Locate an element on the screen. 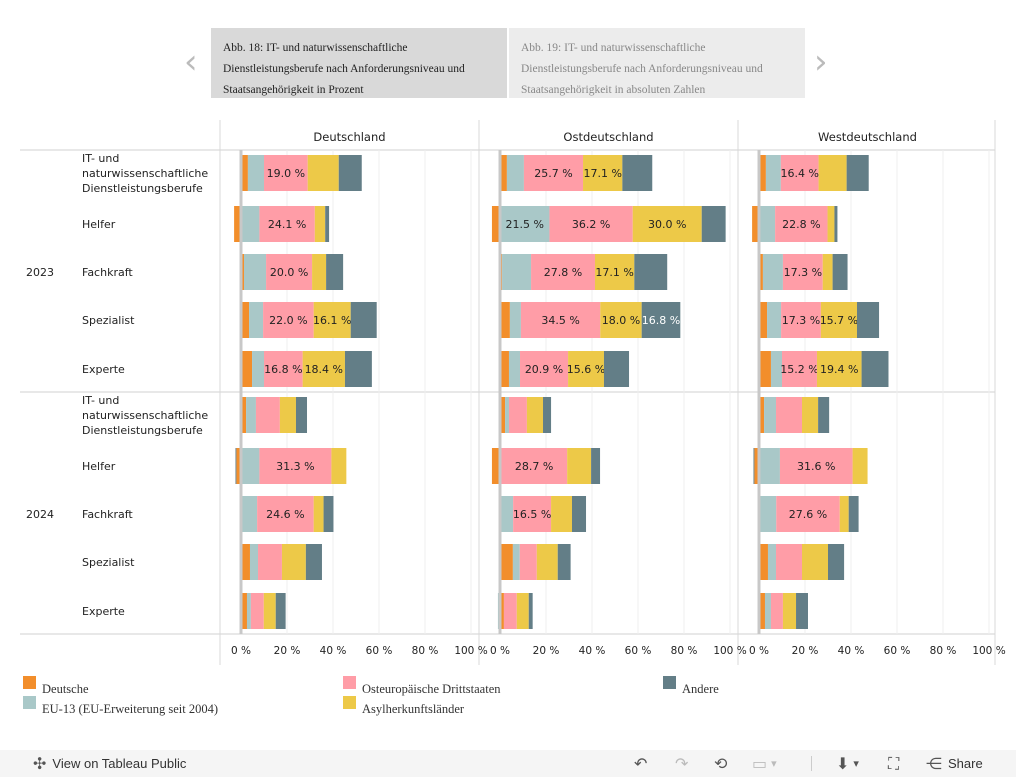 The height and width of the screenshot is (777, 1016). bar-data-label: 18.4 % is located at coordinates (324, 369).